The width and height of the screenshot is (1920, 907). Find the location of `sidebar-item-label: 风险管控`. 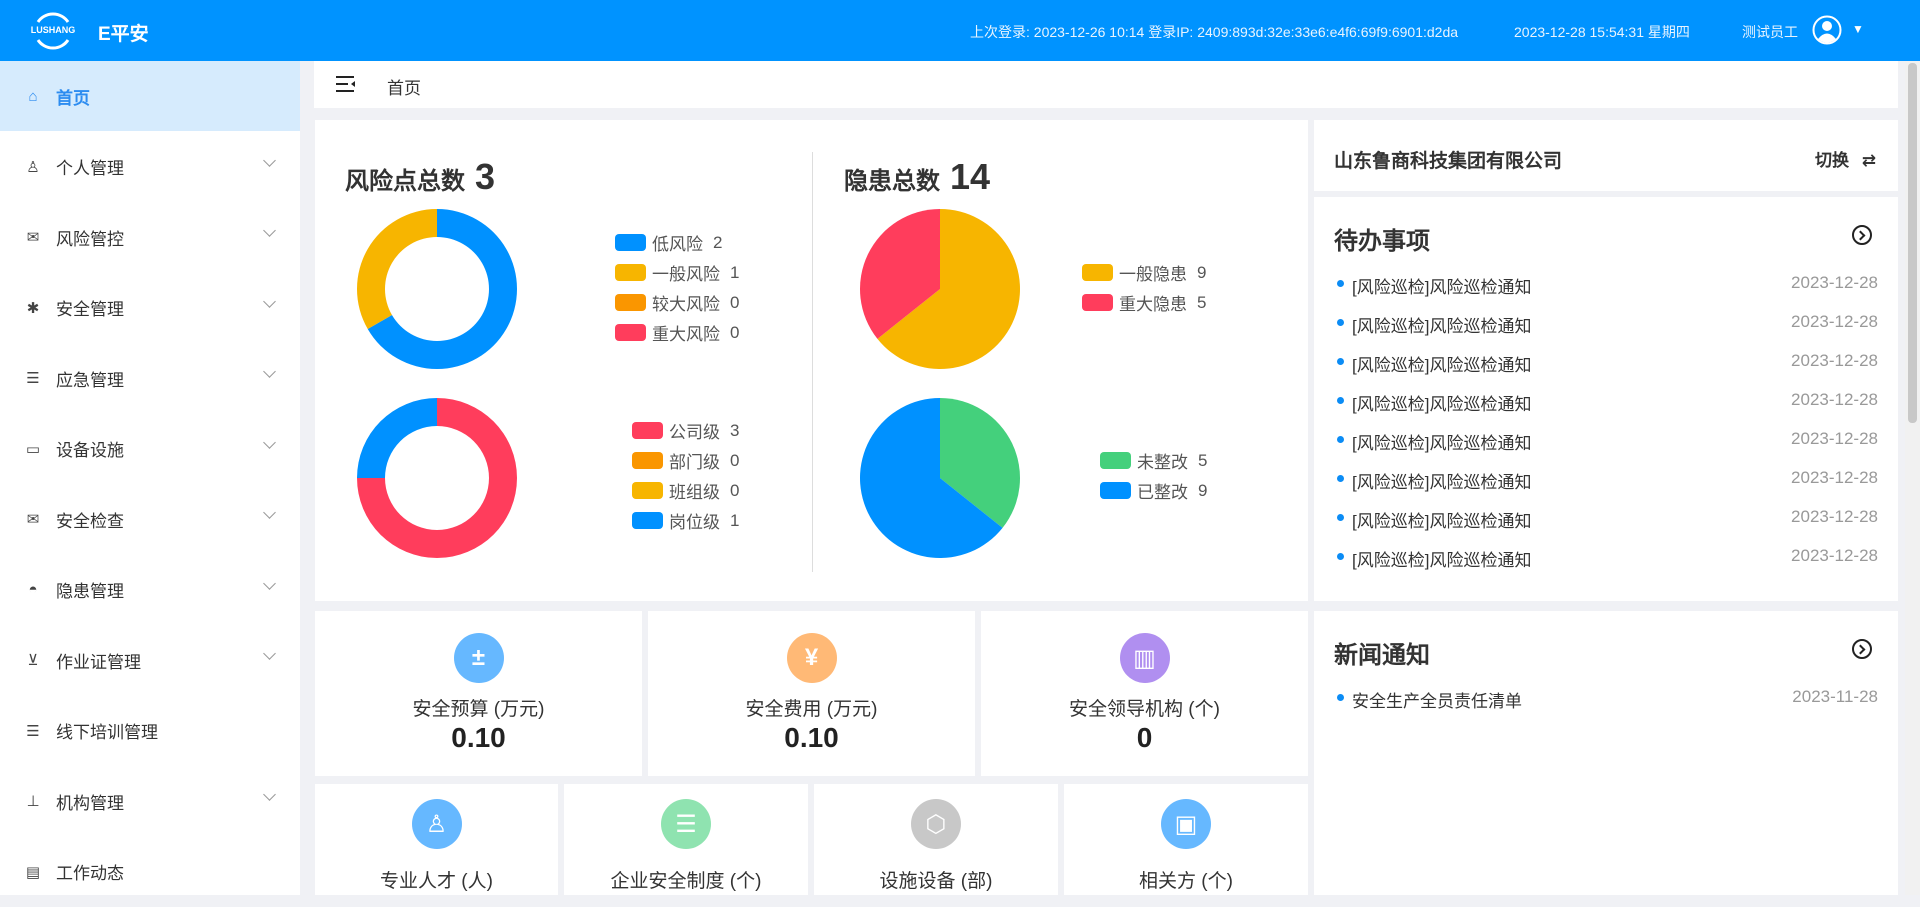

sidebar-item-label: 风险管控 is located at coordinates (90, 239).